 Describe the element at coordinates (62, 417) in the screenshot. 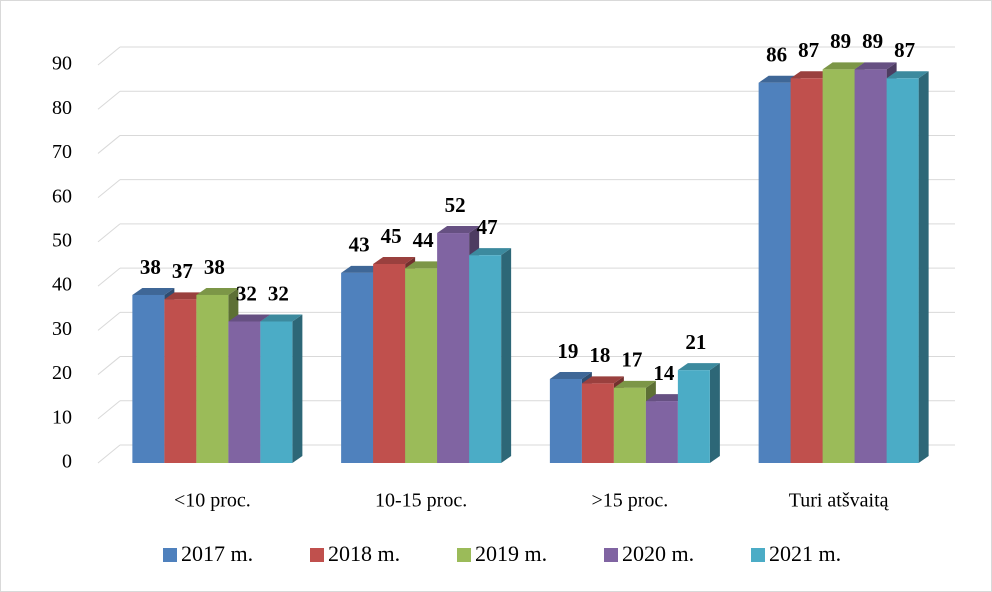

I see `y-tick-label: 10` at that location.